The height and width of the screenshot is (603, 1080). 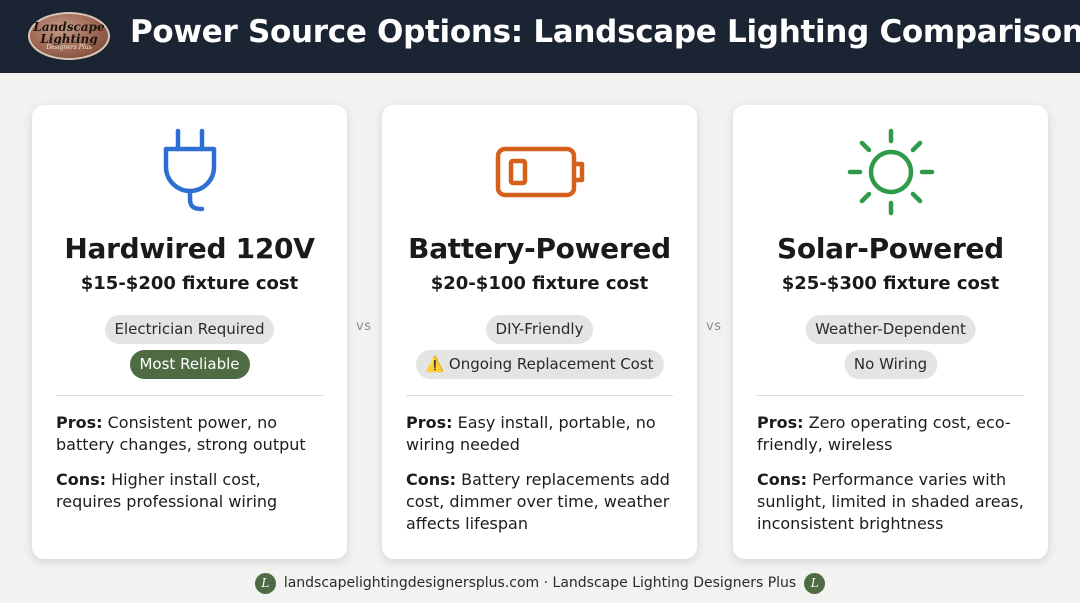 I want to click on logo-line-3: Designers Plus, so click(x=69, y=47).